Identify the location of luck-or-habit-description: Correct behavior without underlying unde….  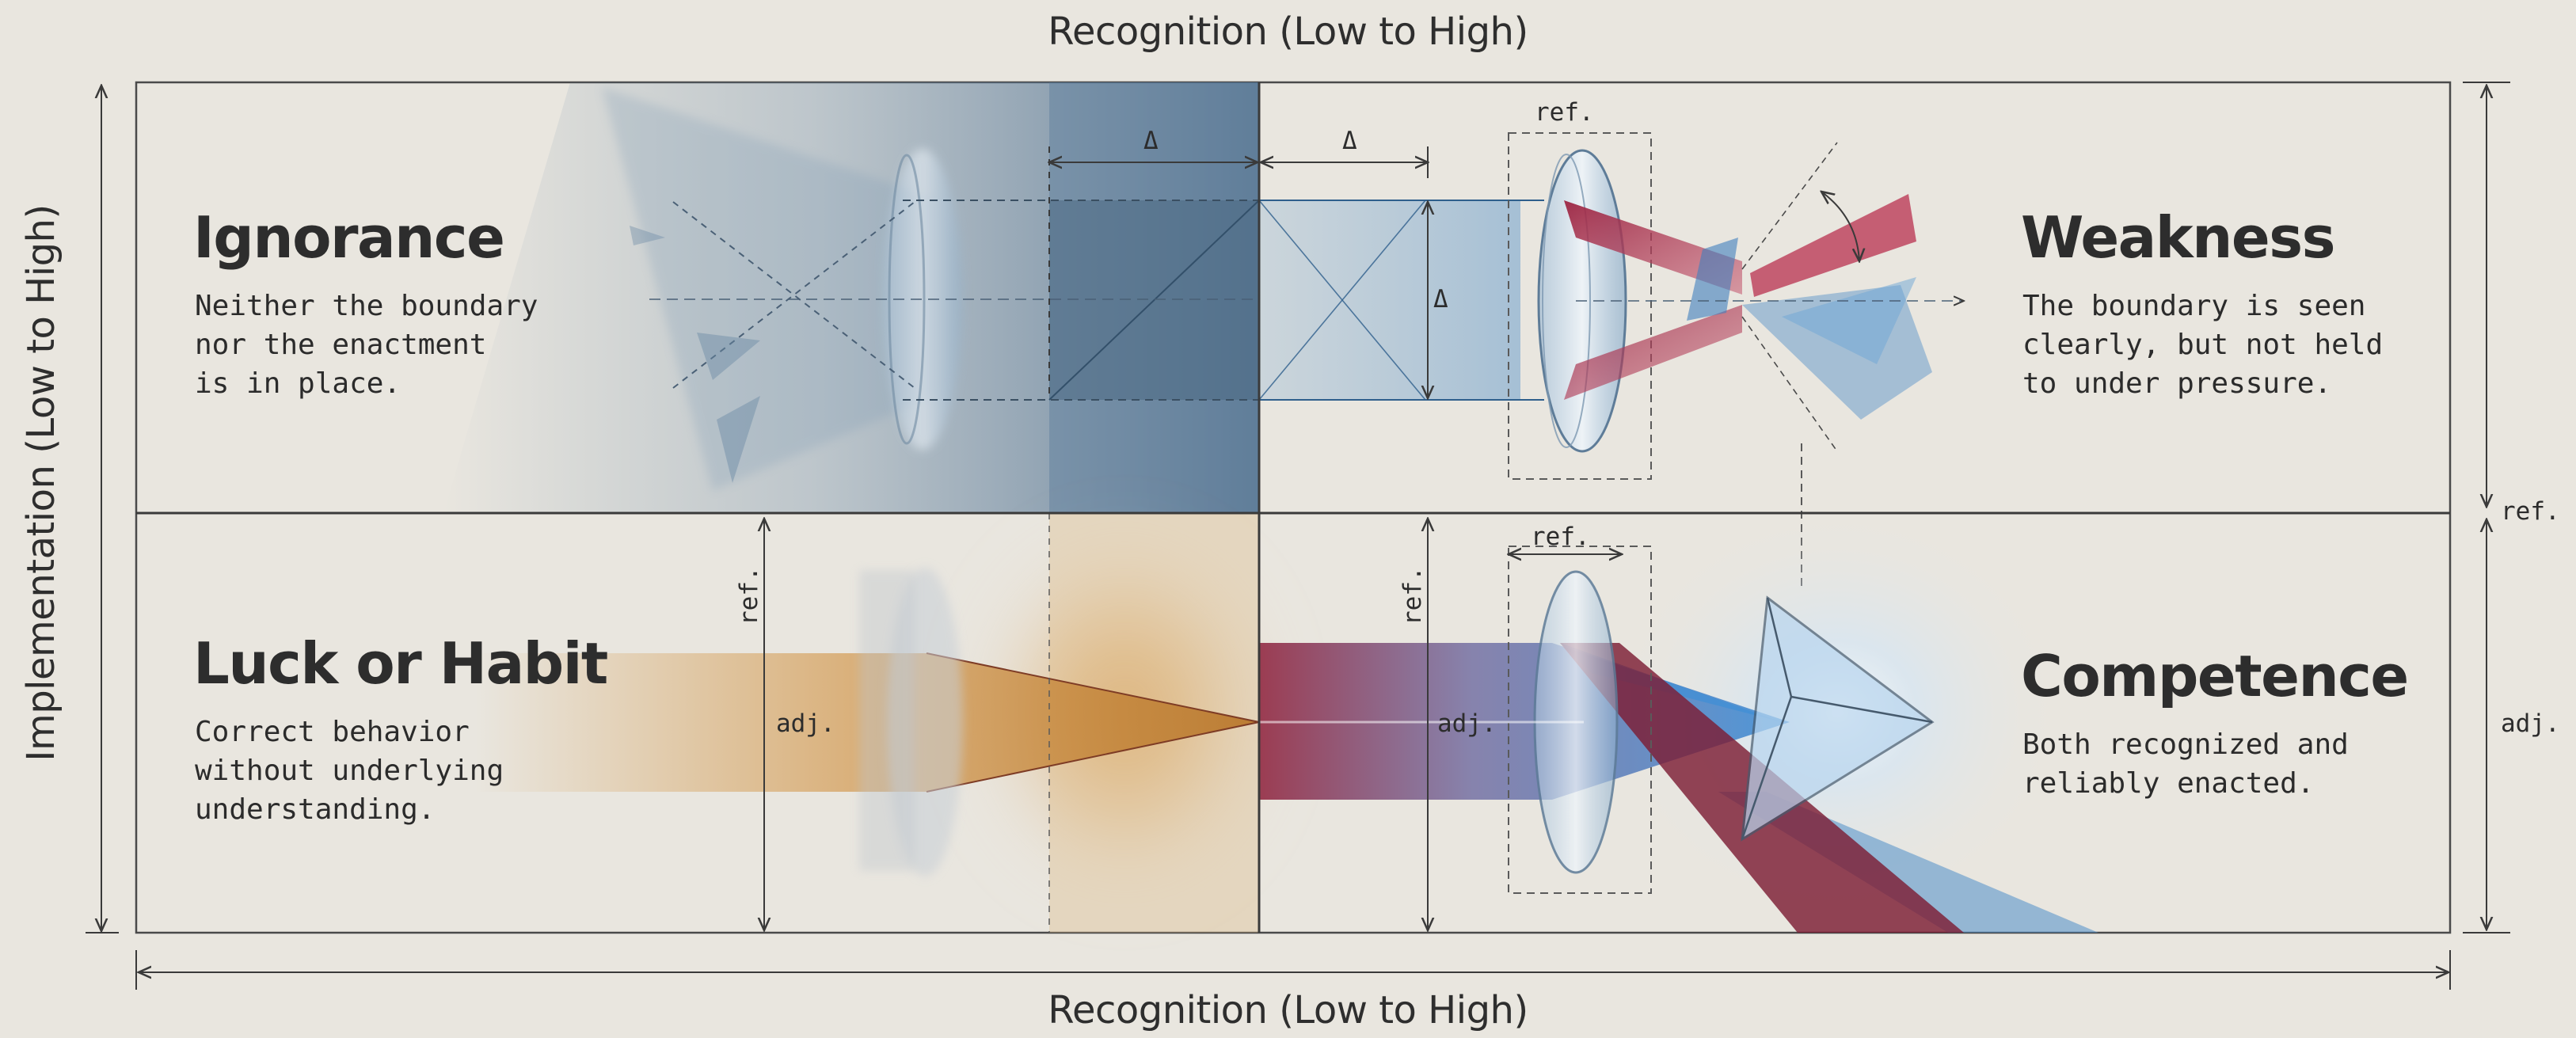
(349, 771).